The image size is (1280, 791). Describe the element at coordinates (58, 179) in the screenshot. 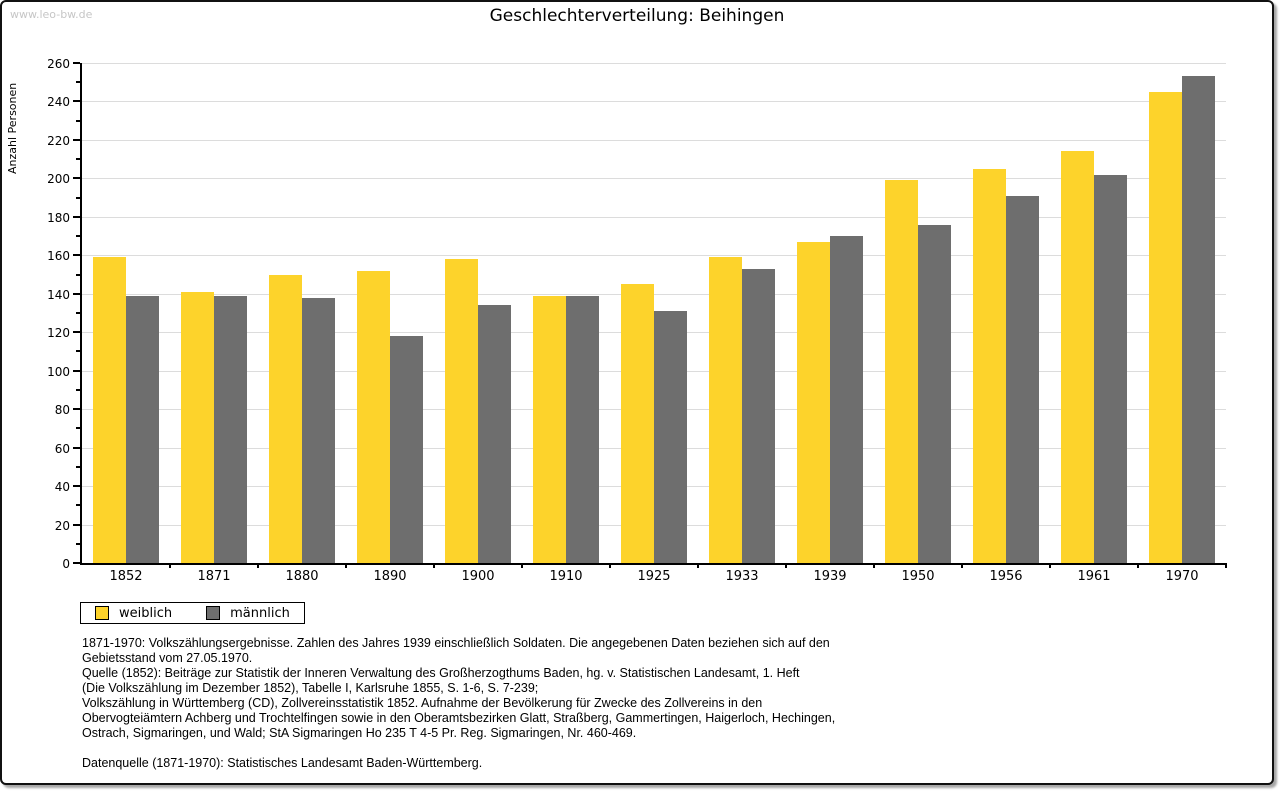

I see `y-tick-label-200: 200` at that location.